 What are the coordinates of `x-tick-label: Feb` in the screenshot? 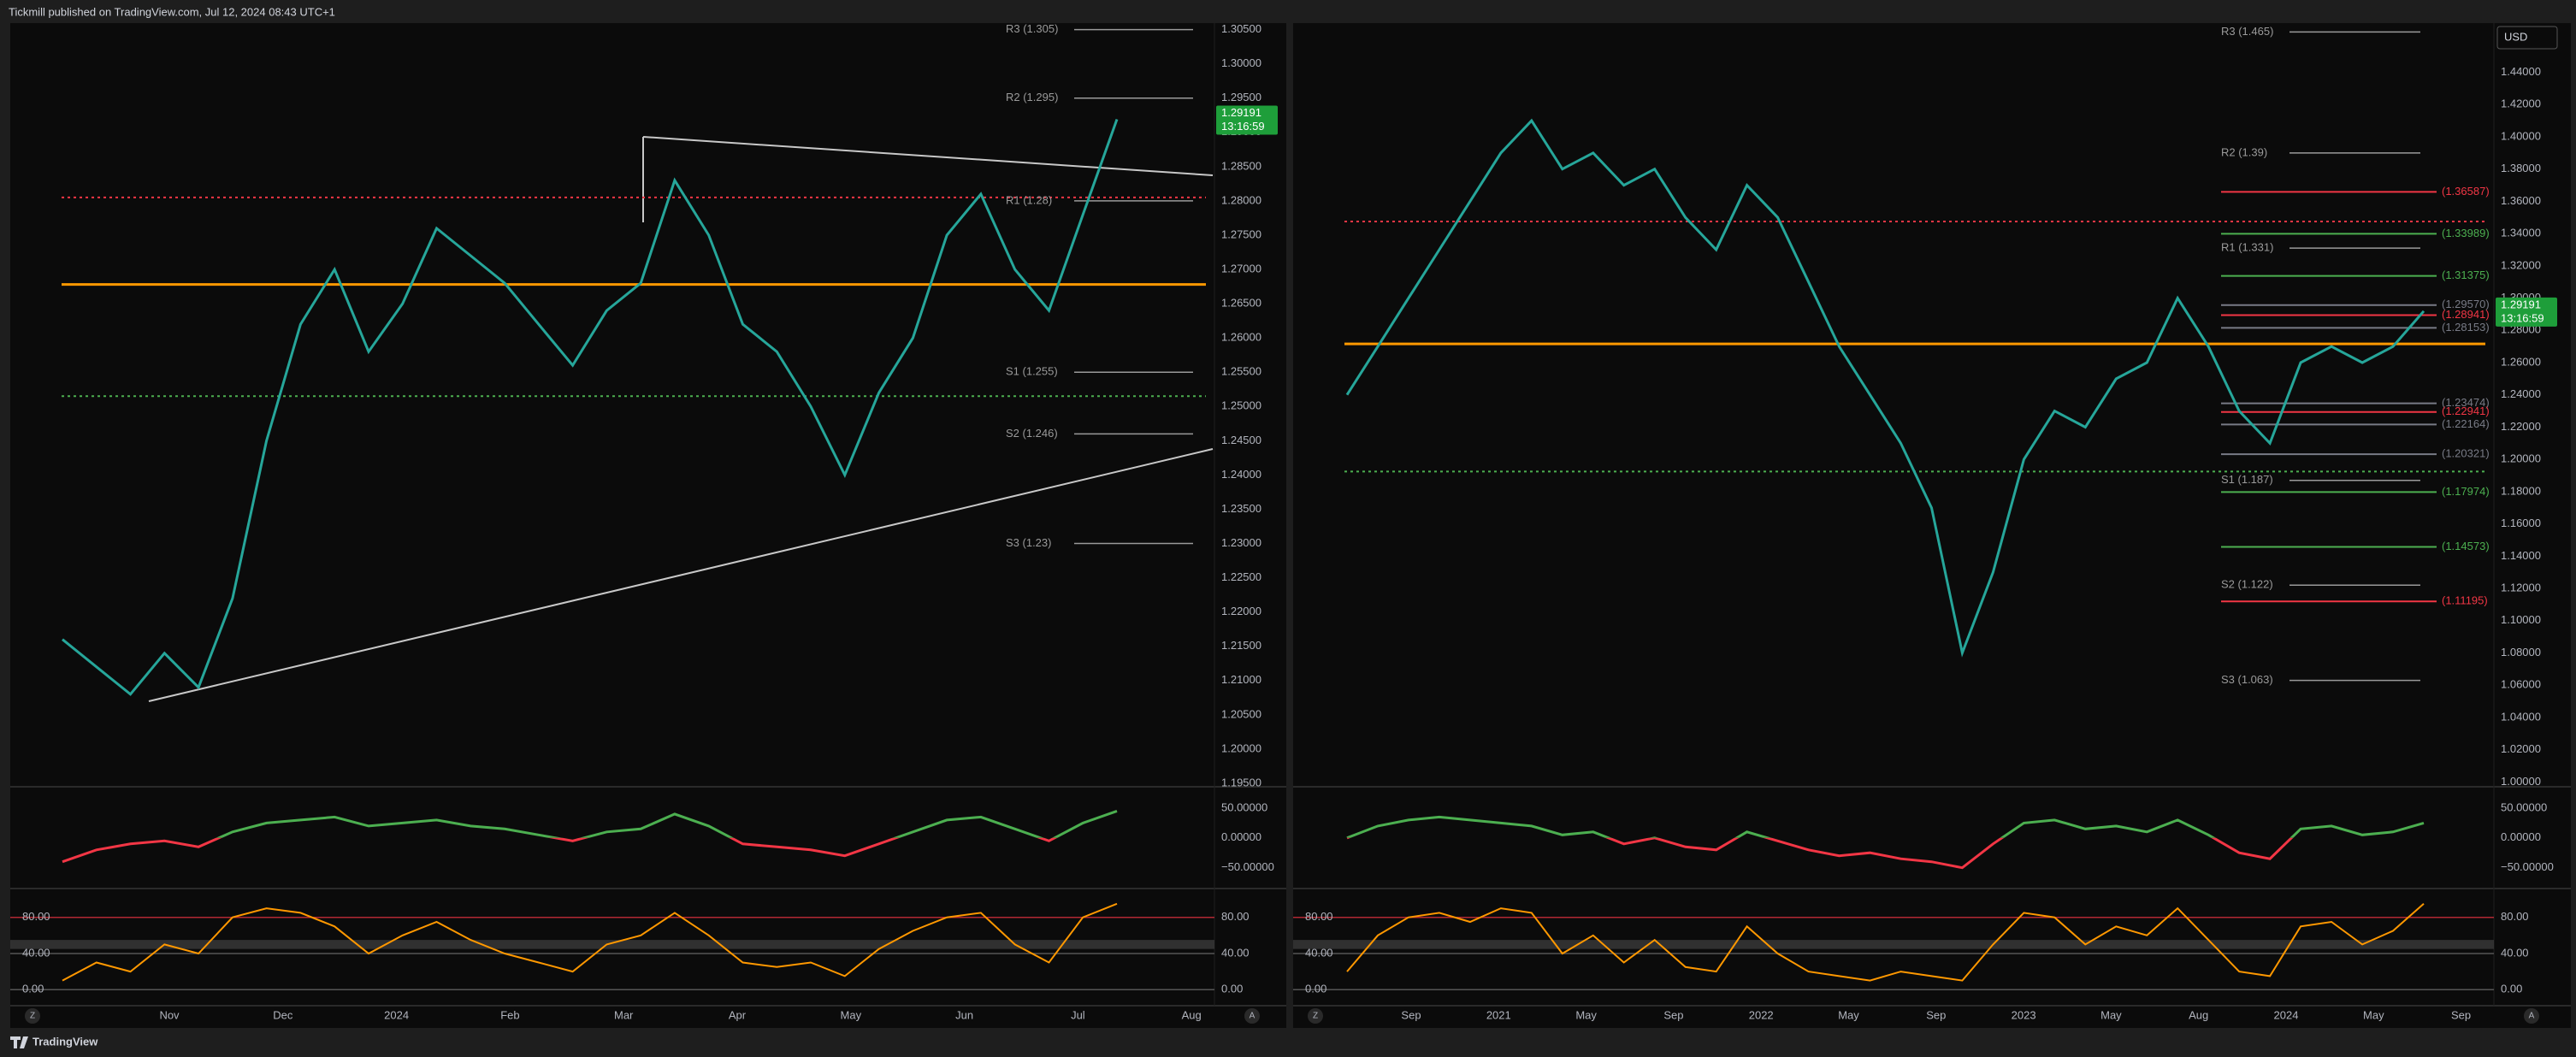 It's located at (509, 1014).